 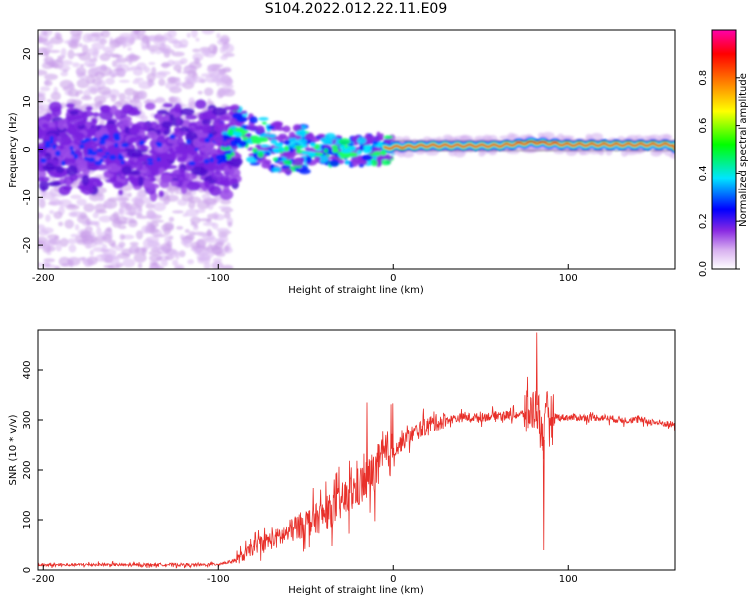 I want to click on bottom-y-axis-label: SNR (10 * v/v), so click(x=13, y=449).